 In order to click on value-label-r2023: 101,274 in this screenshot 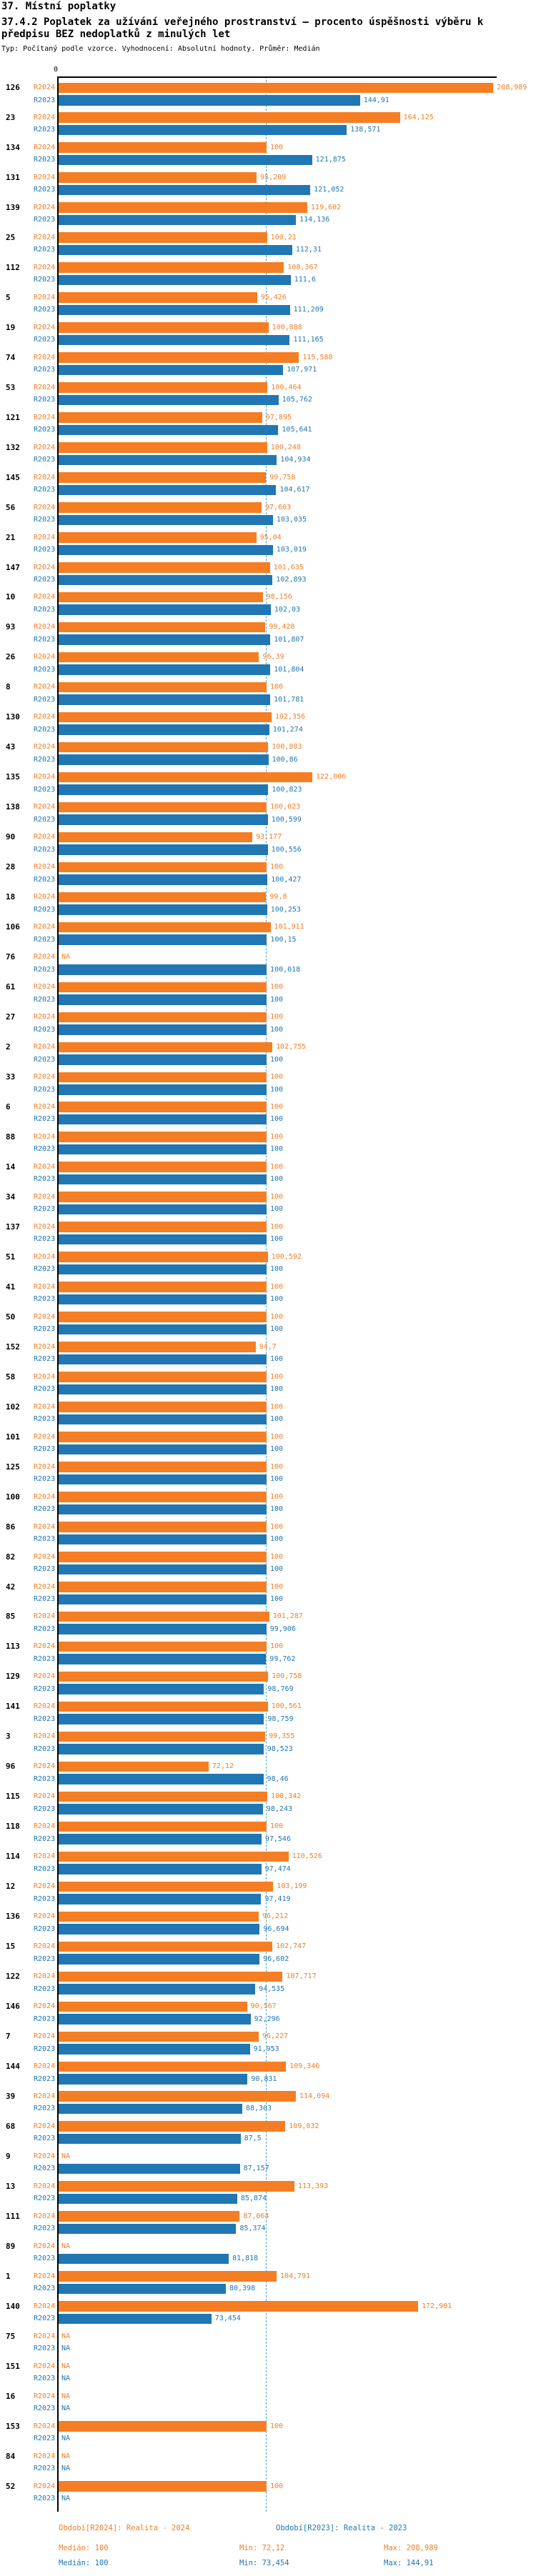, I will do `click(287, 730)`.